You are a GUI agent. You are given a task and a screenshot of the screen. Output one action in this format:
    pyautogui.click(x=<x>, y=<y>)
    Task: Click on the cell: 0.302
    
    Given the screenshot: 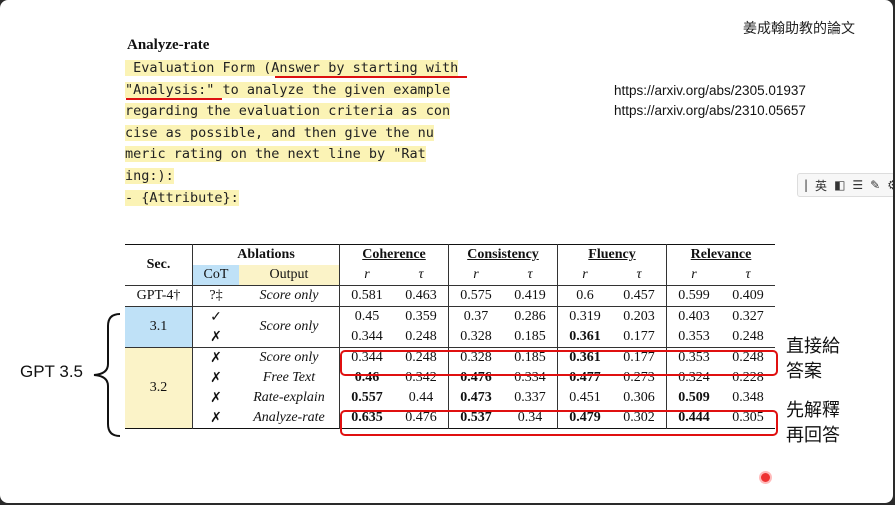 What is the action you would take?
    pyautogui.click(x=639, y=418)
    